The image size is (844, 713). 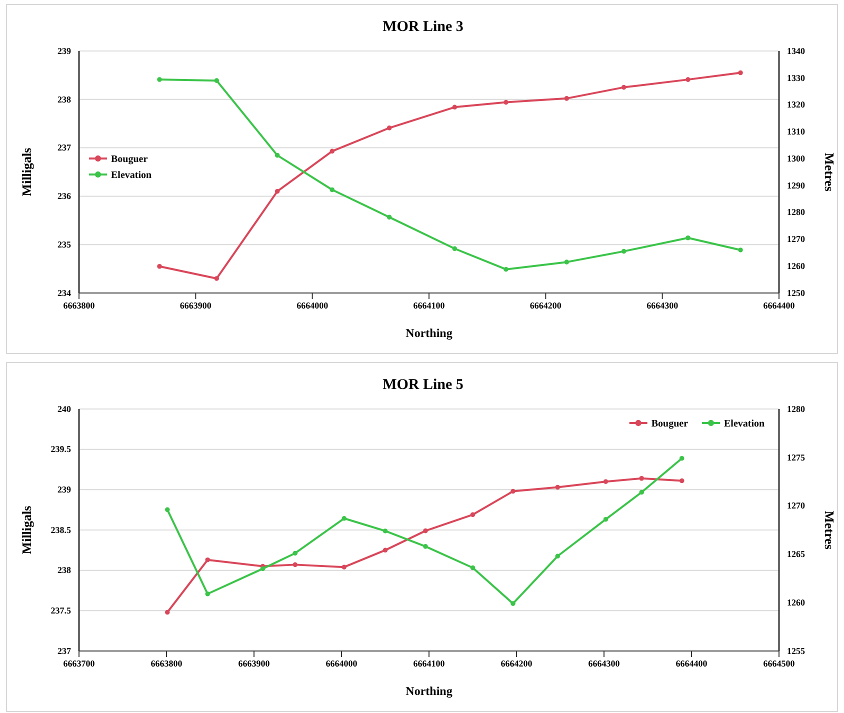 I want to click on y2-tick-label: 1330, so click(x=796, y=77).